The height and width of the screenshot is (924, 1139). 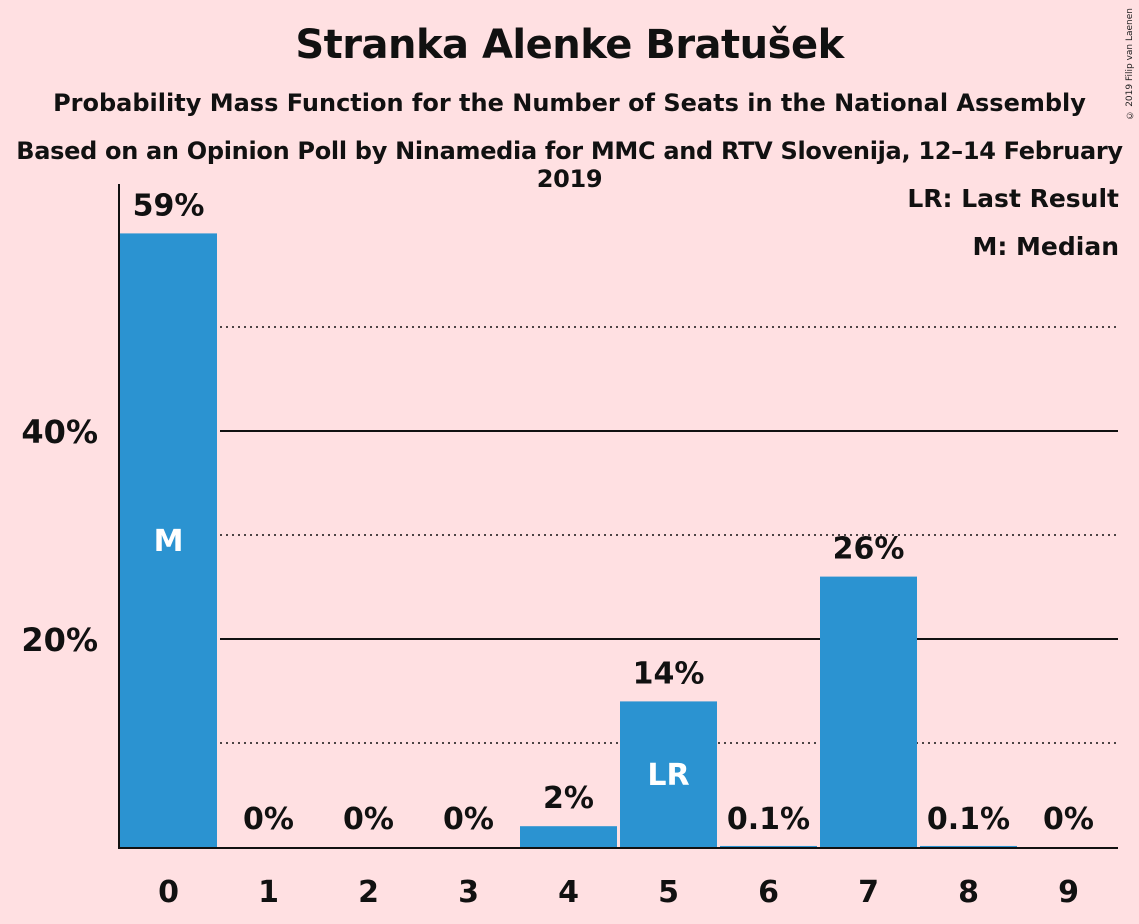 I want to click on x-tick-label: 7, so click(x=868, y=892).